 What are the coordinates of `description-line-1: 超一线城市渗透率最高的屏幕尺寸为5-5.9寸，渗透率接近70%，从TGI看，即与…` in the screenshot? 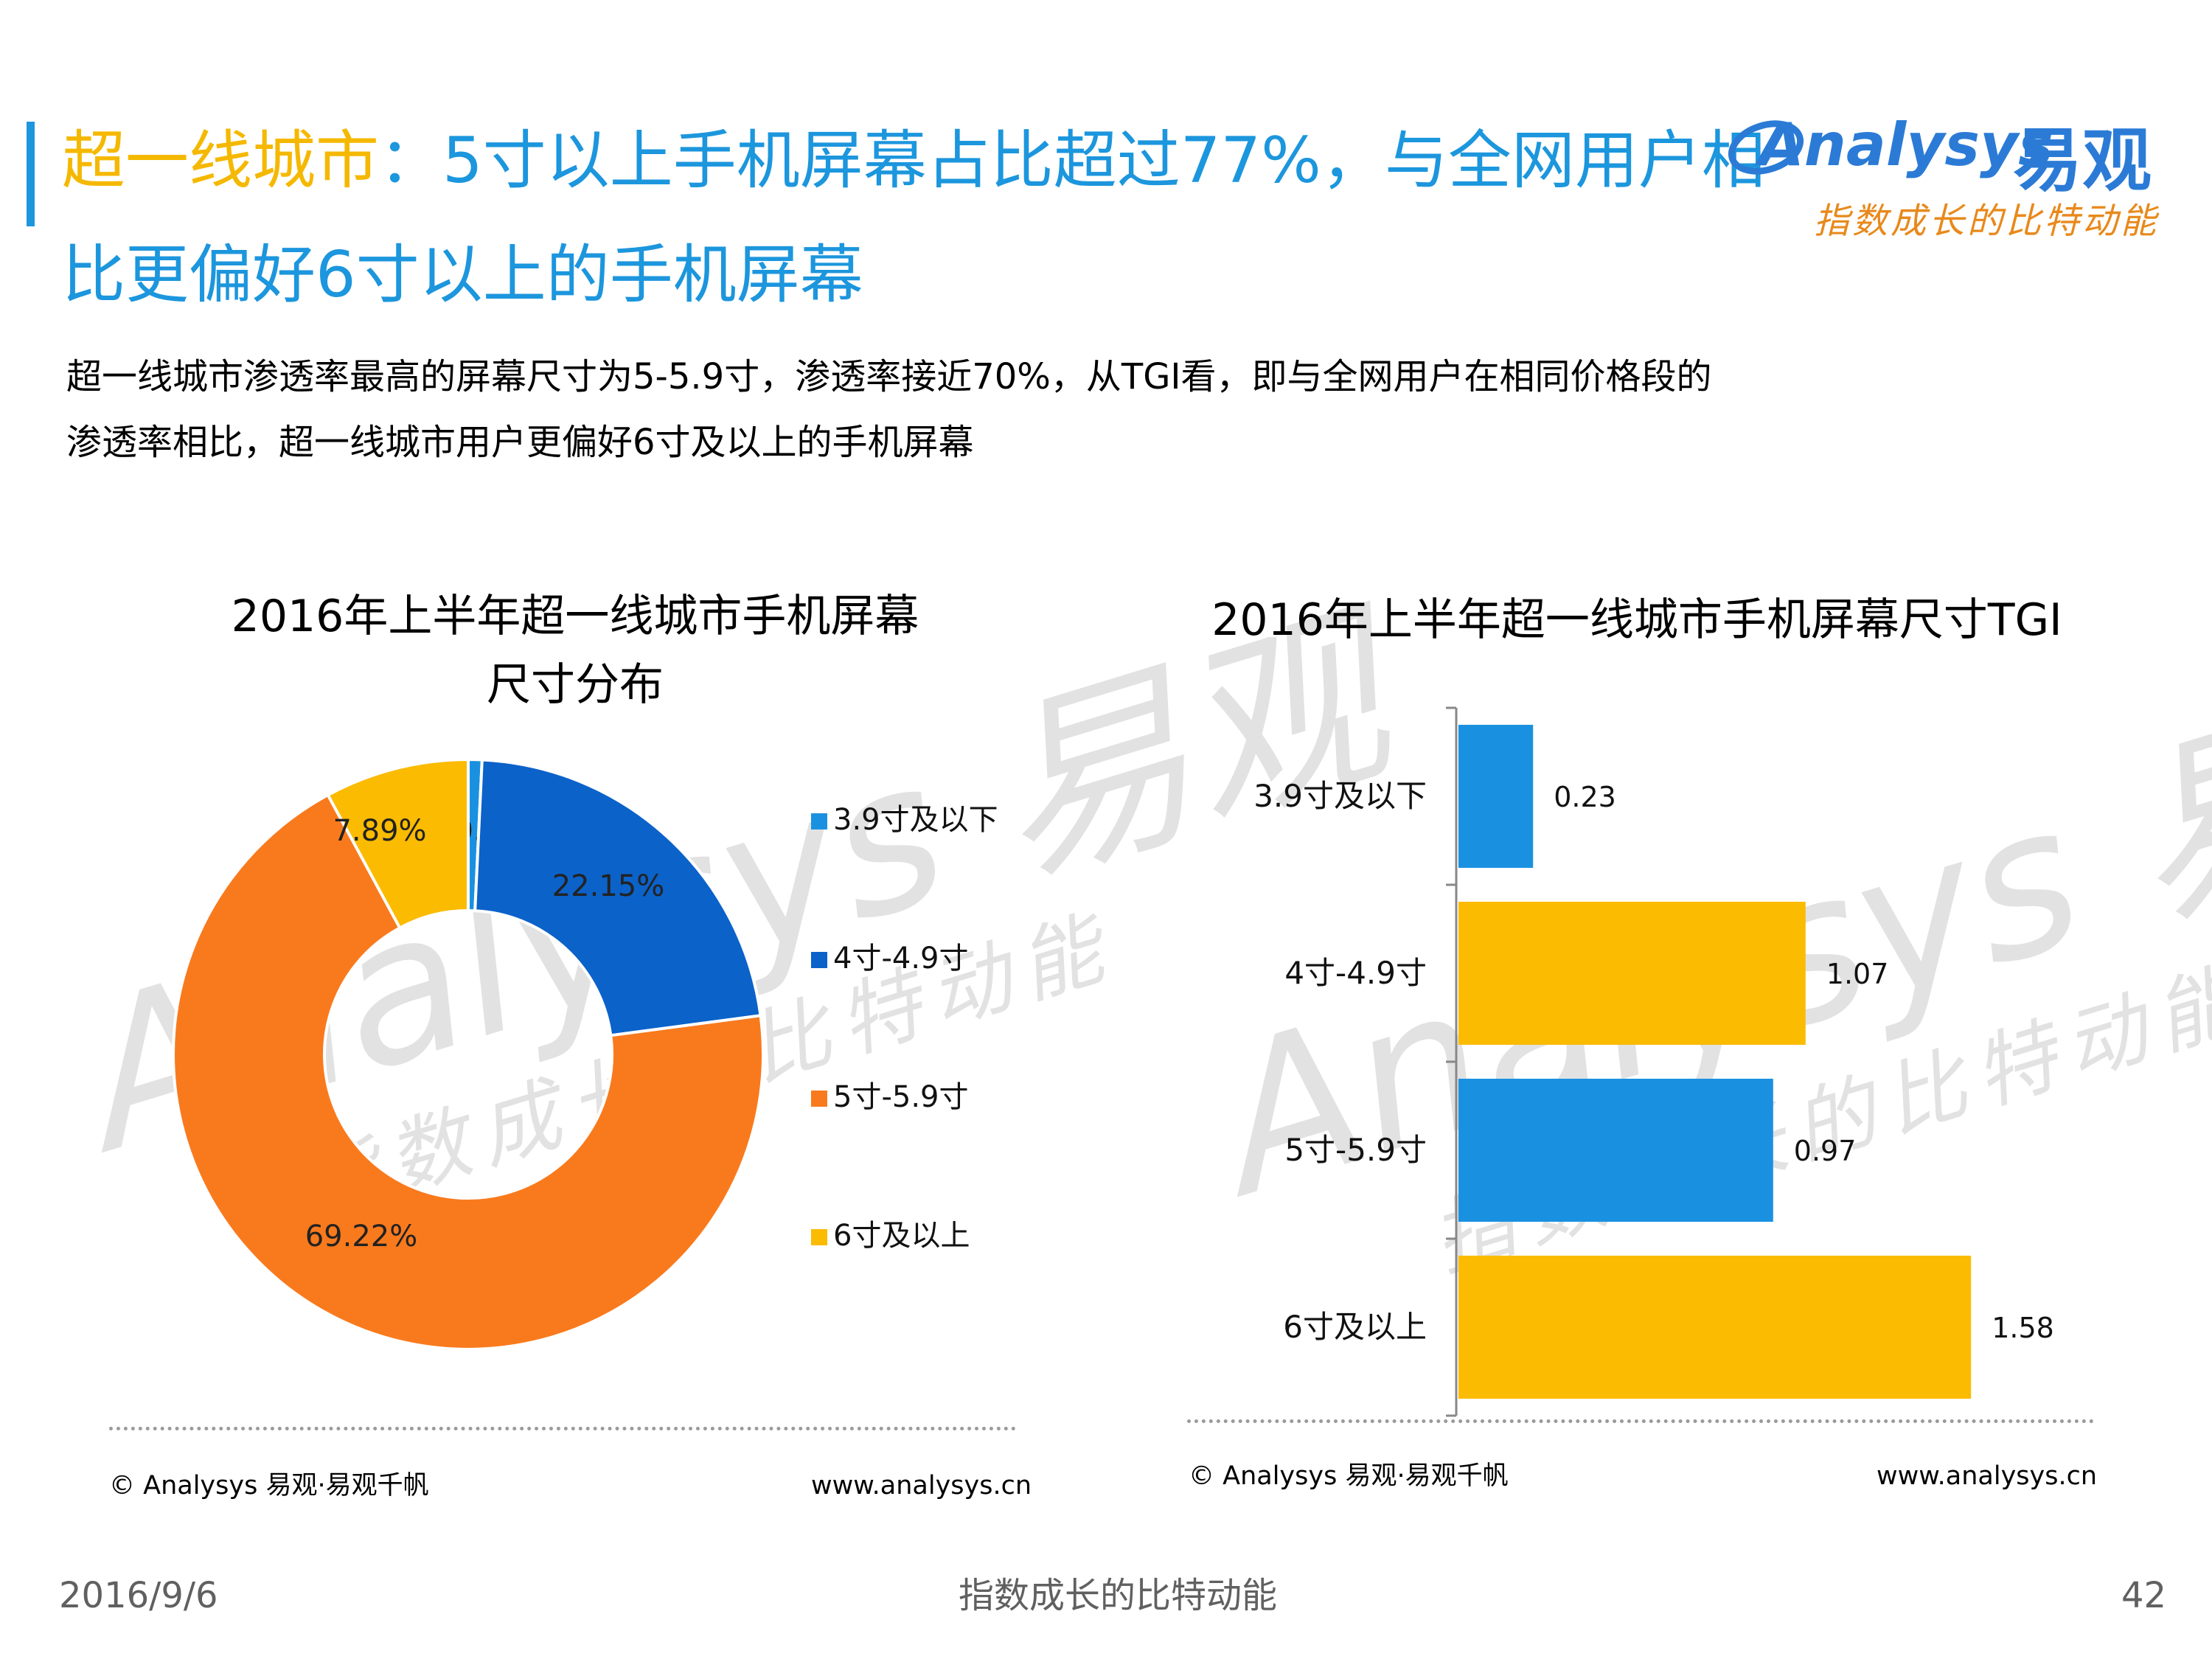 It's located at (889, 376).